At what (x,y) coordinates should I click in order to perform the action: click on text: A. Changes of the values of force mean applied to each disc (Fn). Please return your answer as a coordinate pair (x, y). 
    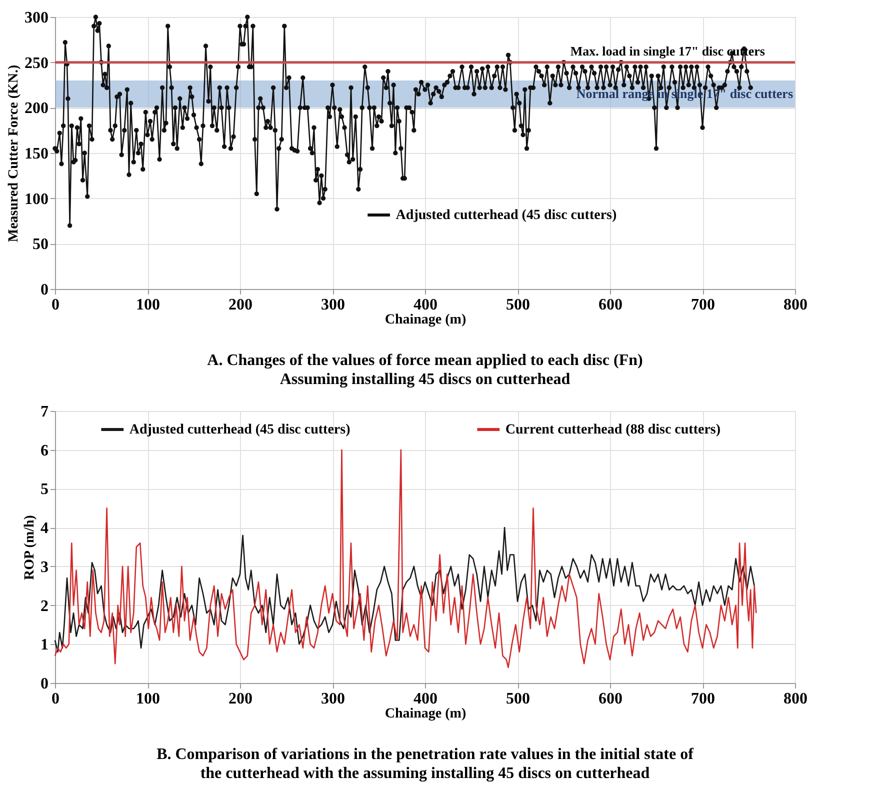
    Looking at the image, I should click on (425, 360).